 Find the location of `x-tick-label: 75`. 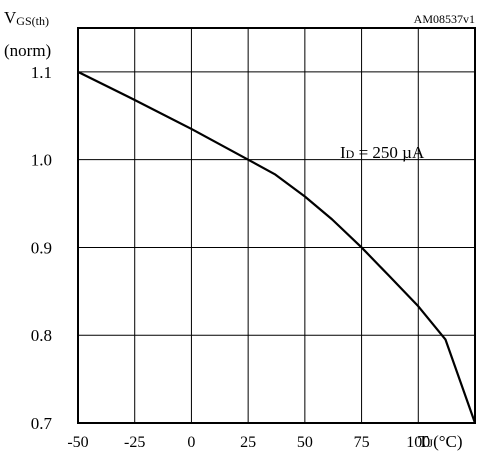

x-tick-label: 75 is located at coordinates (362, 442).